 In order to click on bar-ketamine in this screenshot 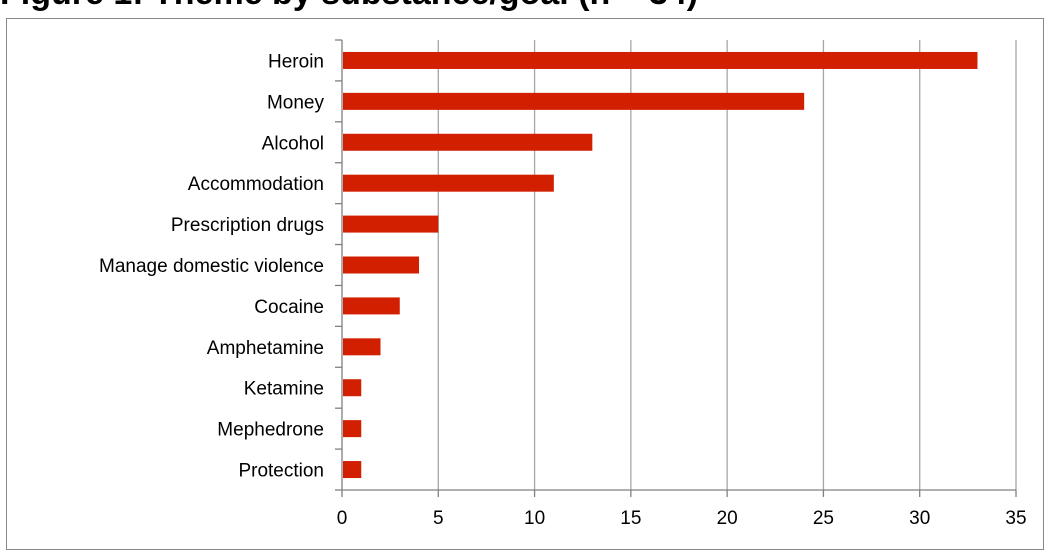, I will do `click(352, 388)`.